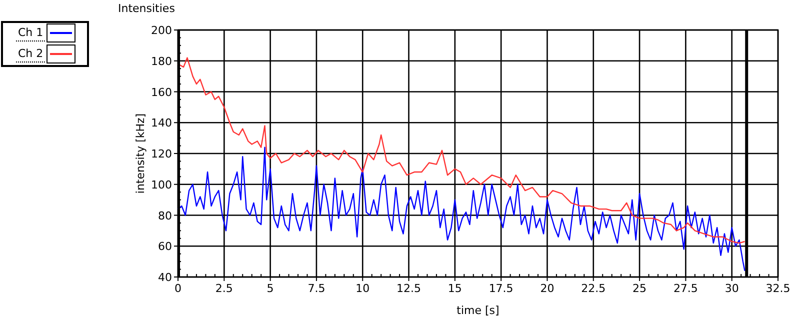  What do you see at coordinates (685, 288) in the screenshot?
I see `x-tick-label: 27.5` at bounding box center [685, 288].